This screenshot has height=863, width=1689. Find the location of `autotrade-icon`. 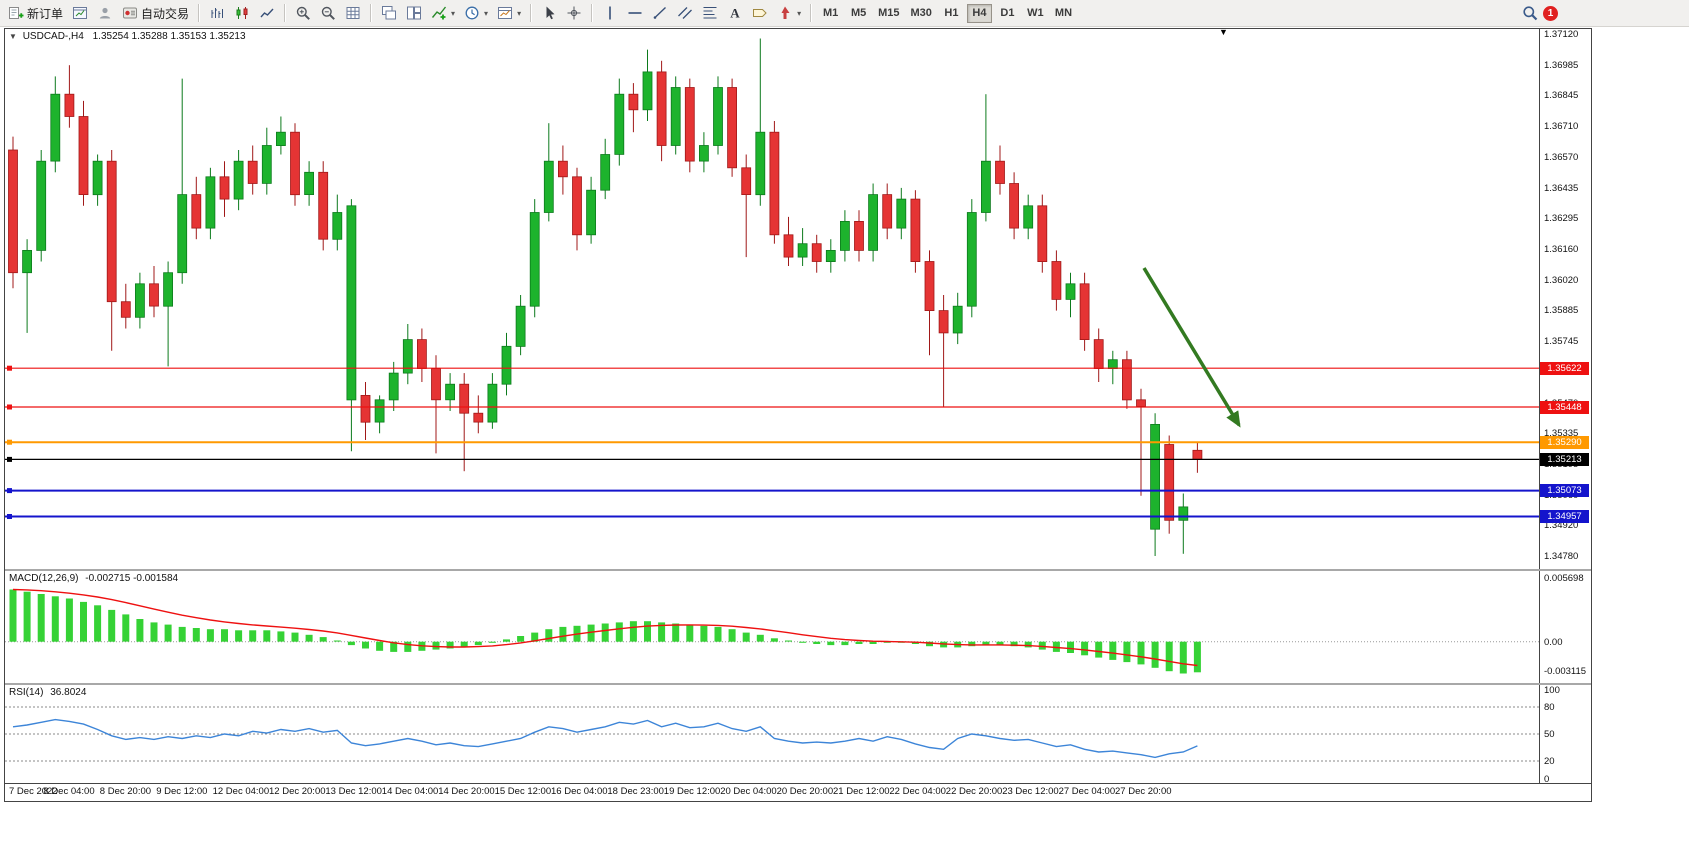

autotrade-icon is located at coordinates (130, 13).